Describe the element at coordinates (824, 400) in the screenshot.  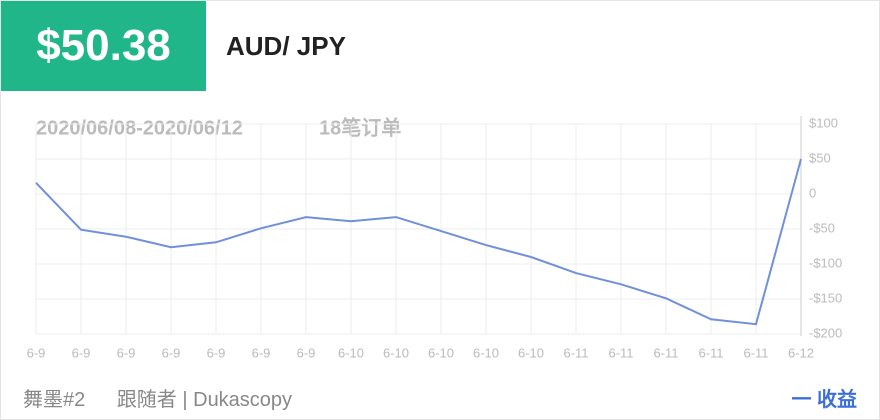
I see `earnings-link: 一 收益` at that location.